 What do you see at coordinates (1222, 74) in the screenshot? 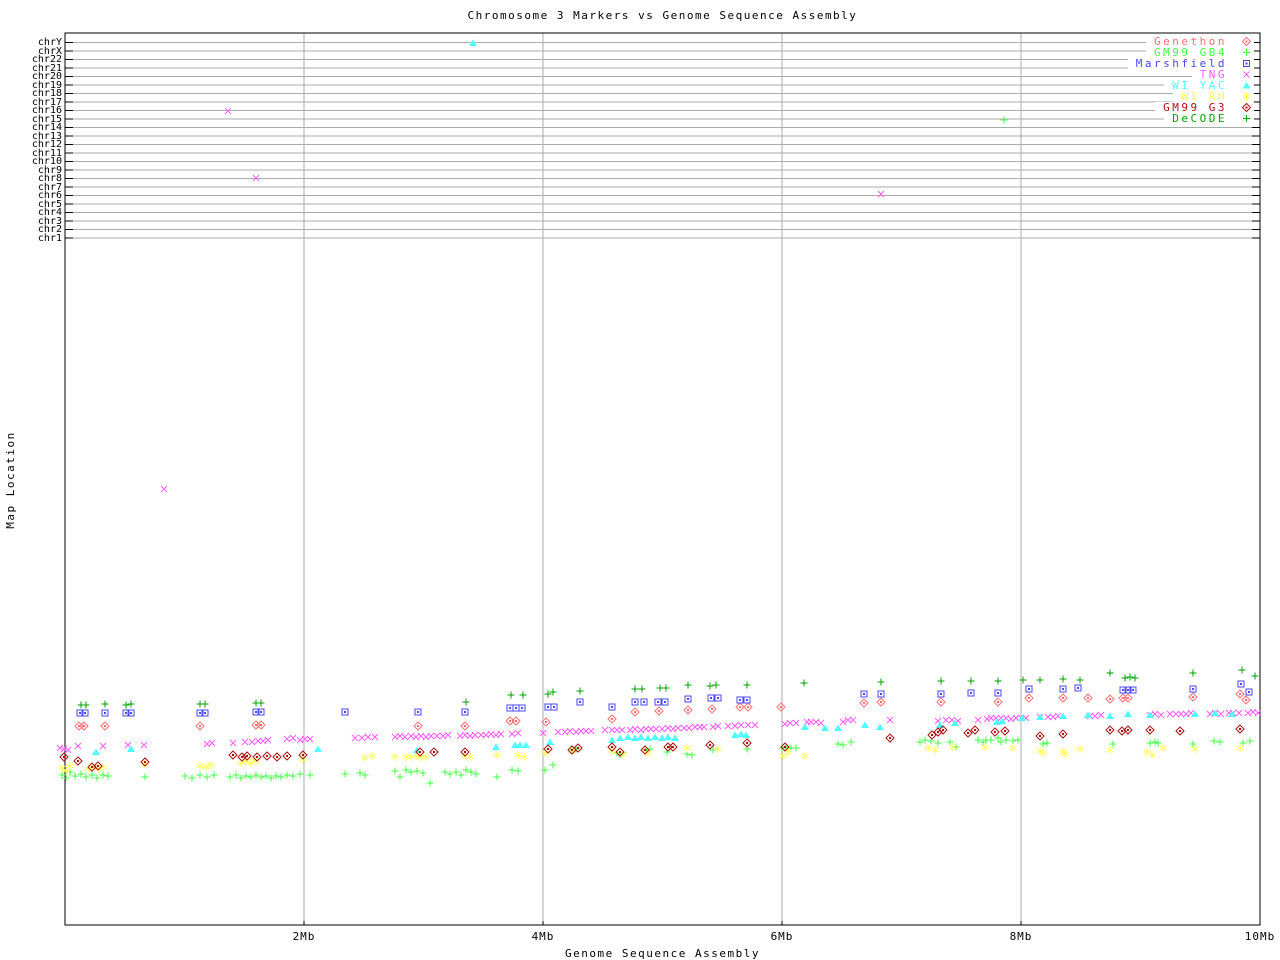
I see `legend-item: TNG` at bounding box center [1222, 74].